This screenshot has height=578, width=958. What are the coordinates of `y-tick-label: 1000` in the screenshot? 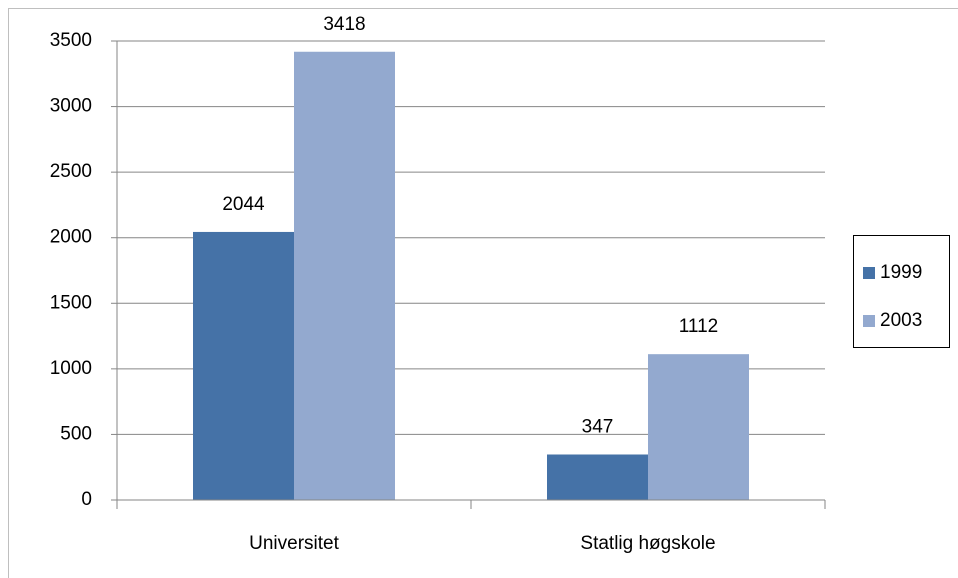 It's located at (71, 368).